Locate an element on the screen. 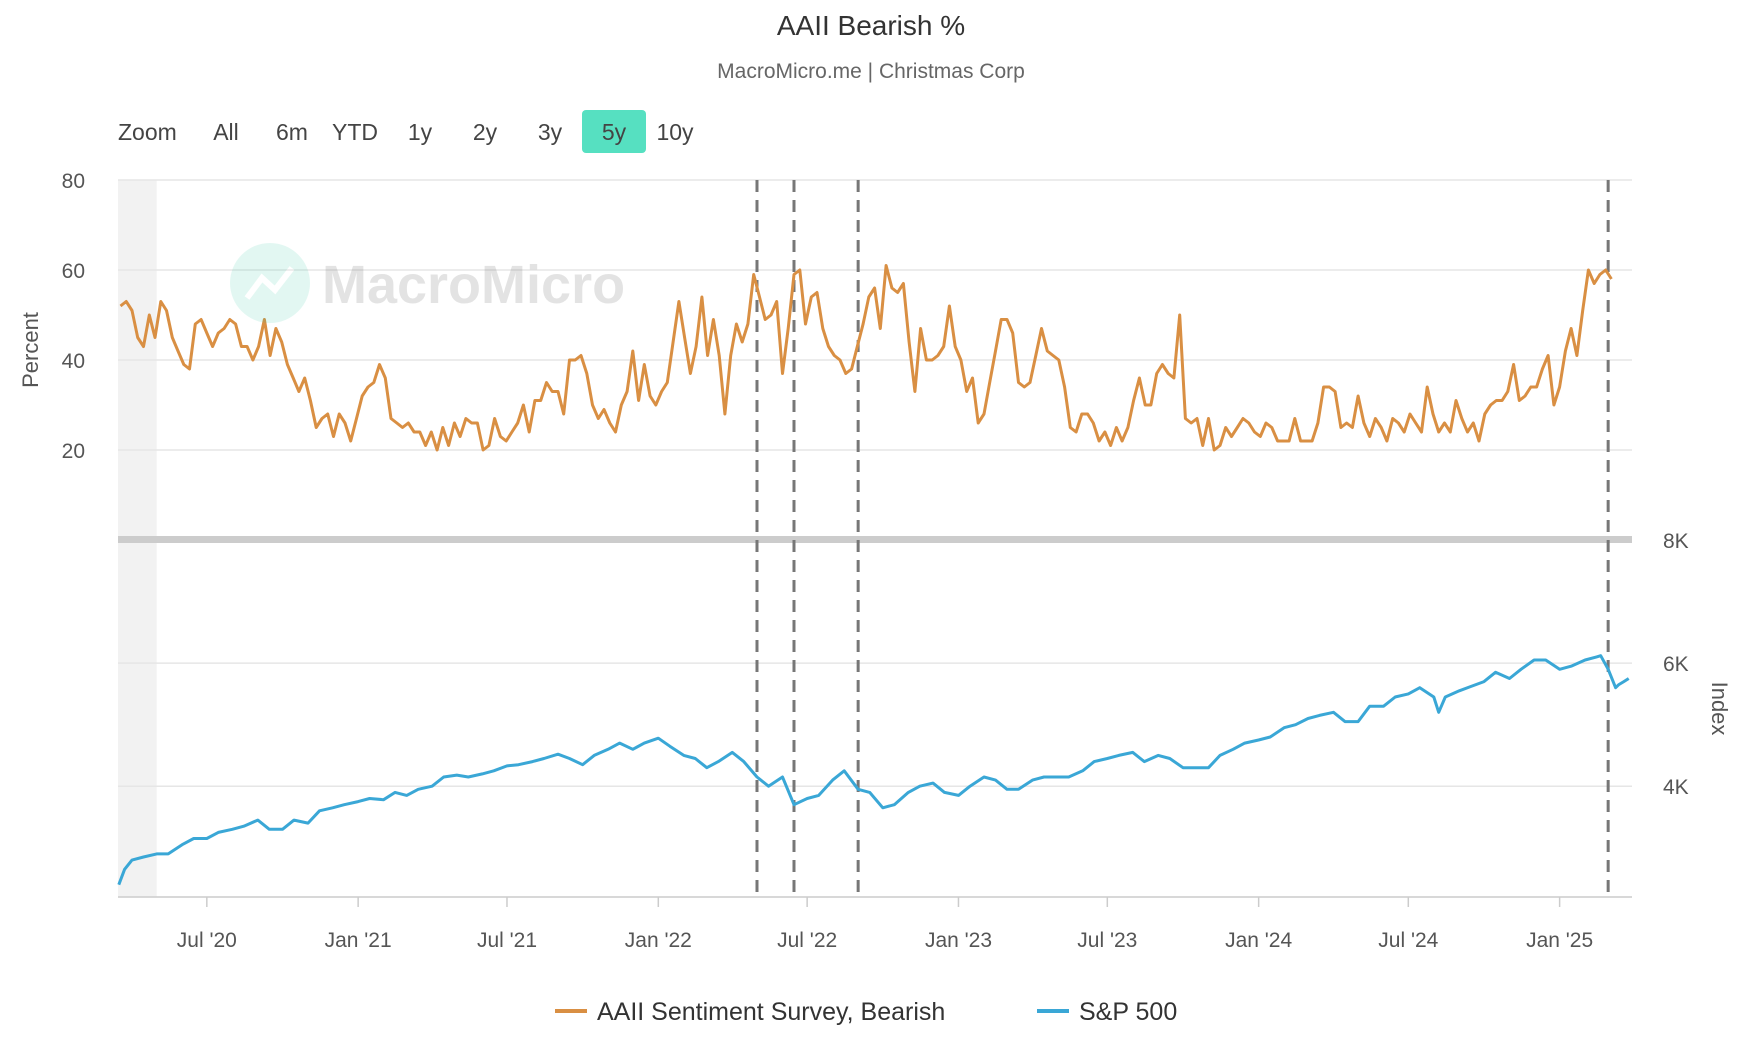  zoom-button-label: 6m is located at coordinates (292, 132).